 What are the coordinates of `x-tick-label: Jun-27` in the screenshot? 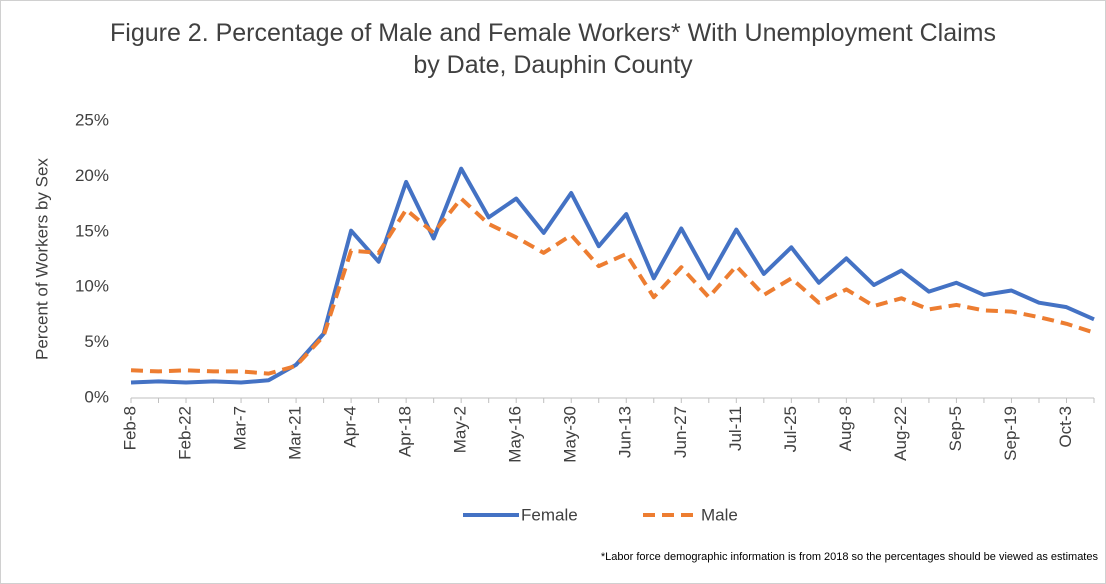 It's located at (680, 432).